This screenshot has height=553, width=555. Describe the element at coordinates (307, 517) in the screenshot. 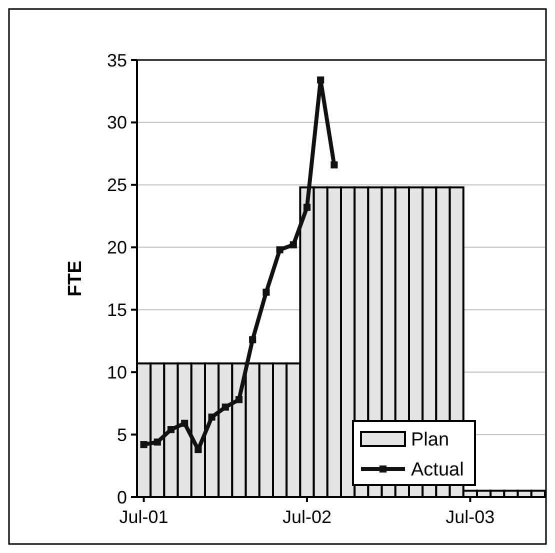

I see `x-tick-label: Jul-02` at that location.